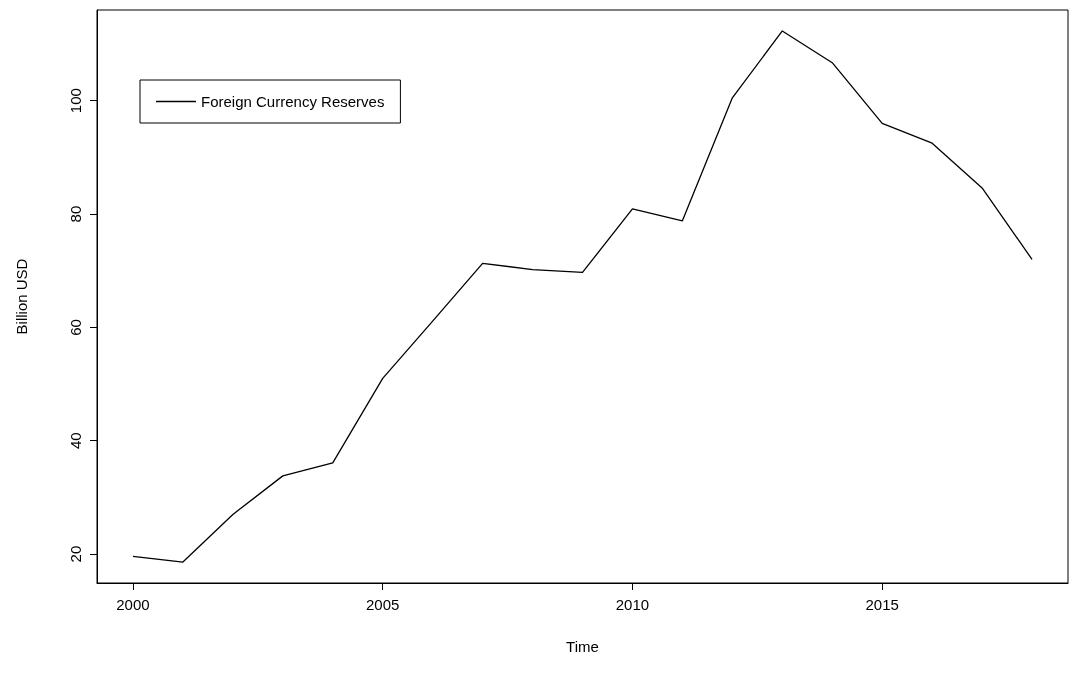  What do you see at coordinates (882, 604) in the screenshot?
I see `x-tick-label: 2015` at bounding box center [882, 604].